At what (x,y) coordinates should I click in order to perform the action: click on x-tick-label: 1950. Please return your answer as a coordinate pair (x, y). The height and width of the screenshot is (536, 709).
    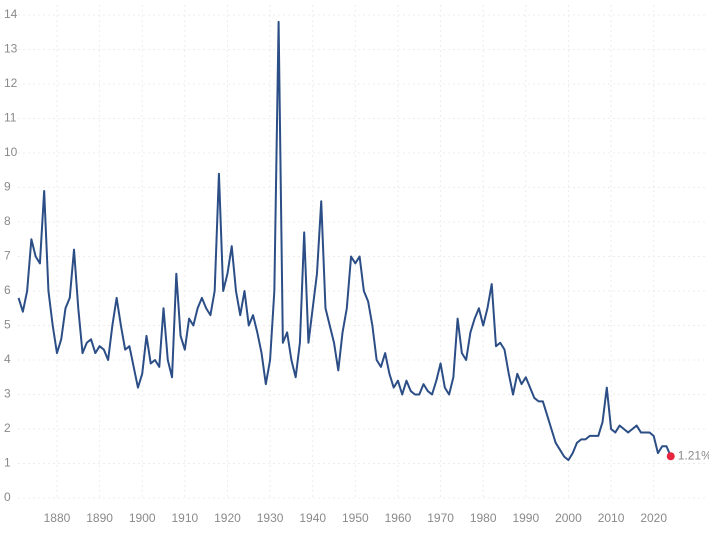
    Looking at the image, I should click on (355, 518).